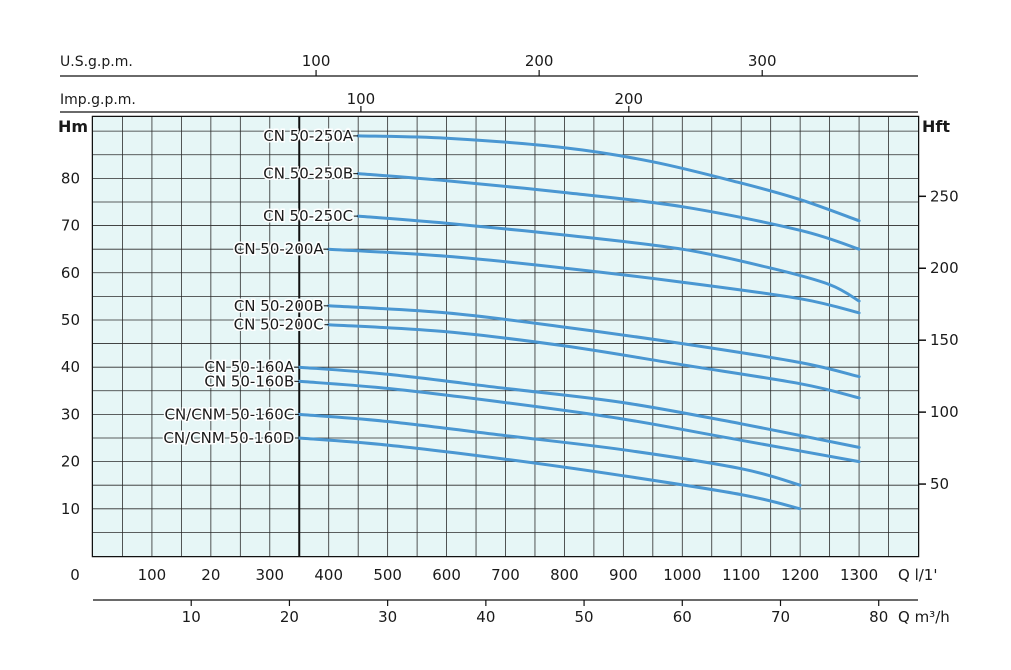 The height and width of the screenshot is (670, 1011). What do you see at coordinates (70, 462) in the screenshot?
I see `left-axis-tick-label: 20` at bounding box center [70, 462].